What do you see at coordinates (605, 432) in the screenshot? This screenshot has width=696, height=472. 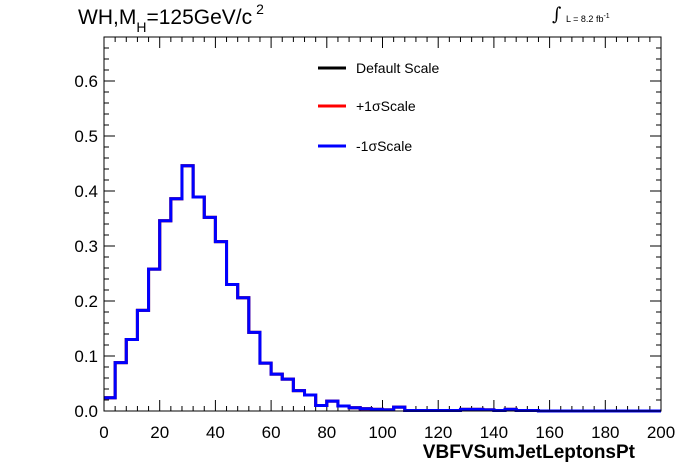 I see `x-tick-label: 180` at bounding box center [605, 432].